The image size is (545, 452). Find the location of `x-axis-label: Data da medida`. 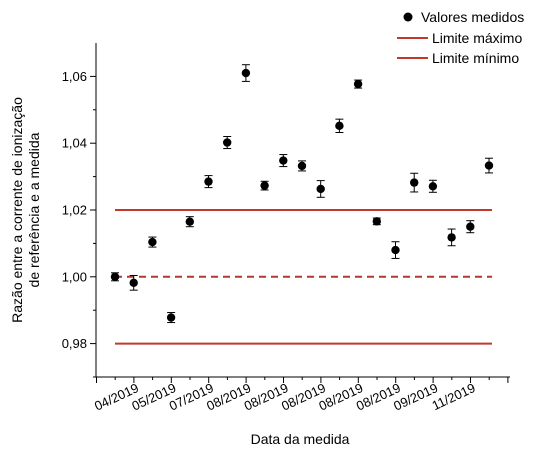

x-axis-label: Data da medida is located at coordinates (300, 439).